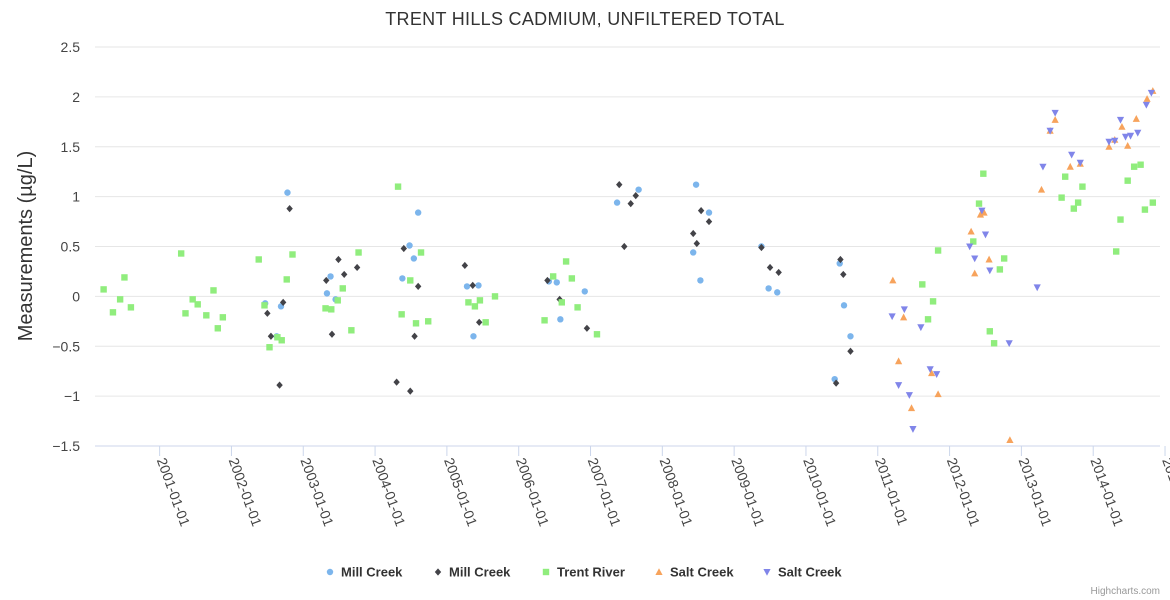  Describe the element at coordinates (694, 572) in the screenshot. I see `legend-item: Salt Creek` at that location.